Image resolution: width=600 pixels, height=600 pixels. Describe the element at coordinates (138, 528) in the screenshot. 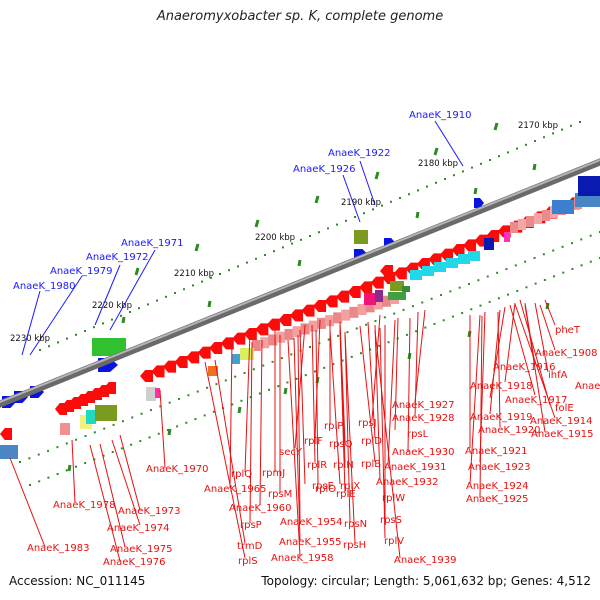

I see `gene-label-reverse: AnaeK_1974` at that location.